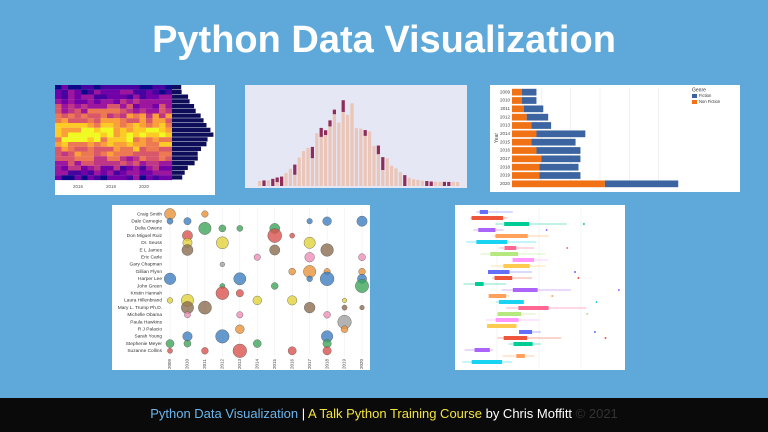 This screenshot has height=432, width=768. Describe the element at coordinates (540, 287) in the screenshot. I see `box-plot-thumbnail` at that location.